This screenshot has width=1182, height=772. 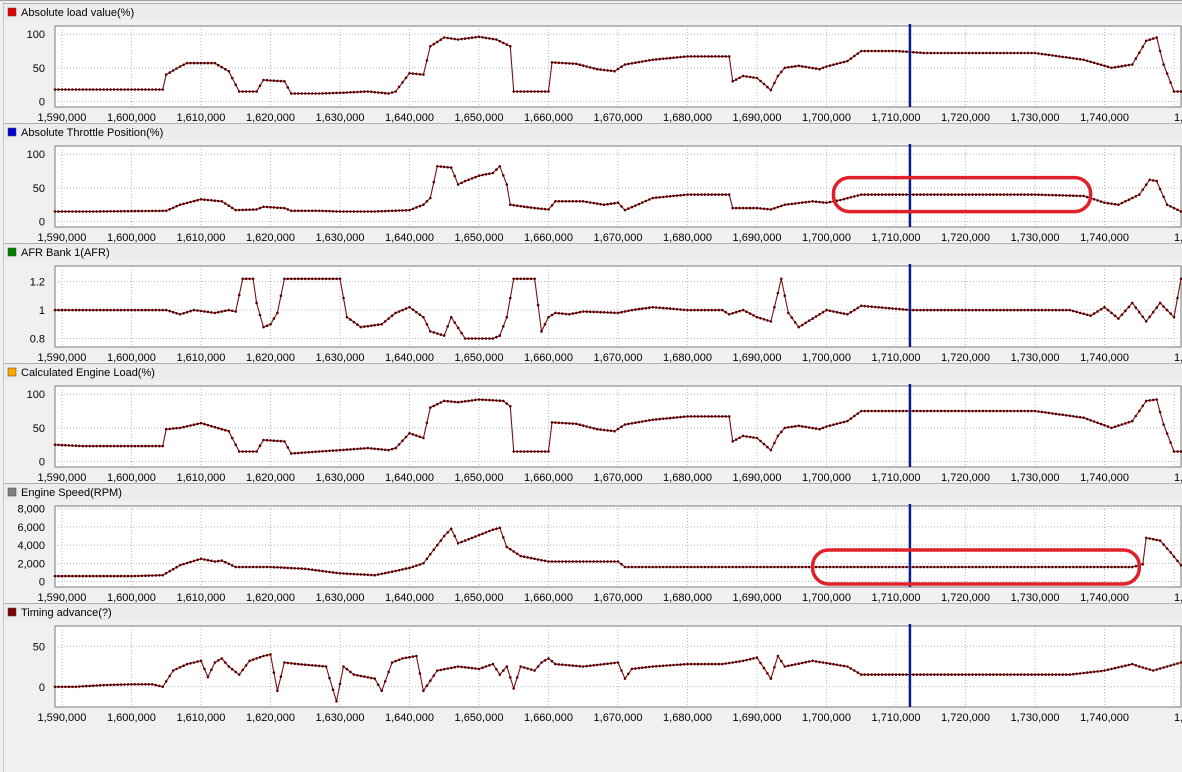 I want to click on highlight-annotation, so click(x=962, y=194).